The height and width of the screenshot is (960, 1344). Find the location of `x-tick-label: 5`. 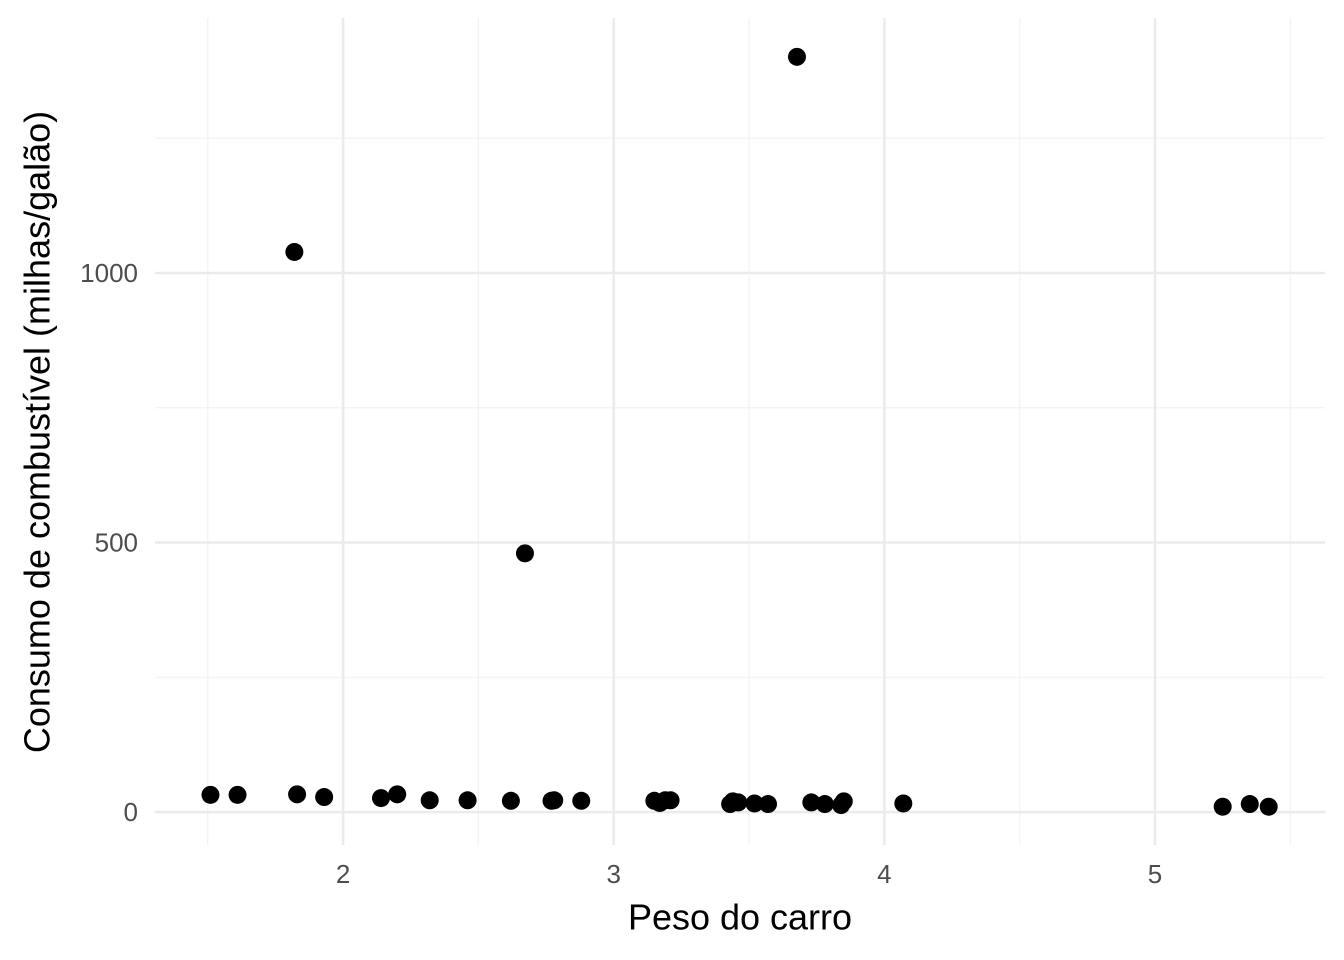

x-tick-label: 5 is located at coordinates (1155, 874).